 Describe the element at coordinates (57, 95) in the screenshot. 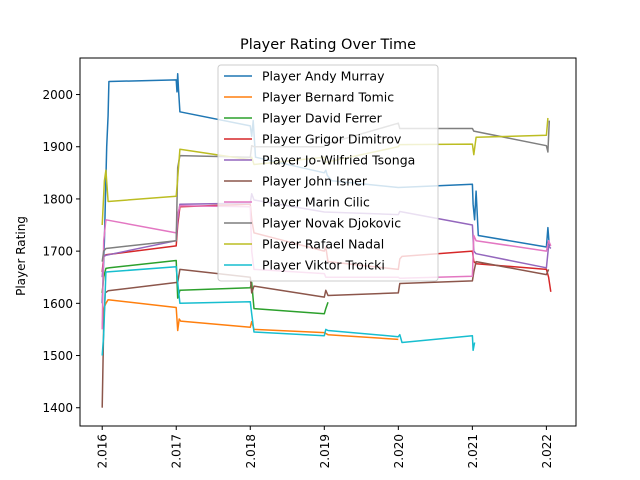

I see `y-tick-label: 2000` at that location.